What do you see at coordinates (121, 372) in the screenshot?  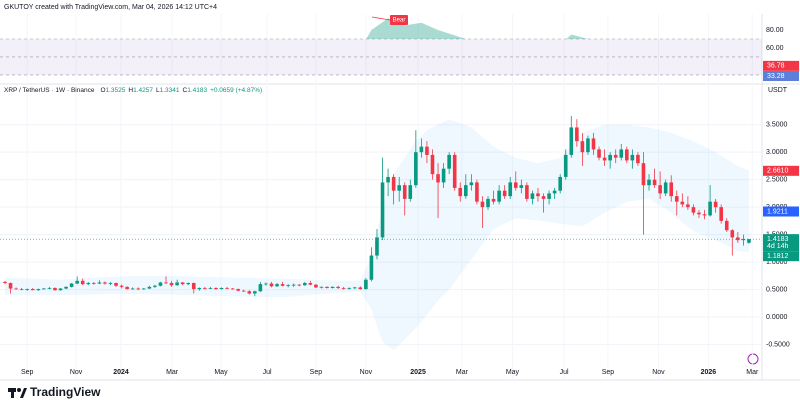 I see `x-tick-label: 2024` at bounding box center [121, 372].